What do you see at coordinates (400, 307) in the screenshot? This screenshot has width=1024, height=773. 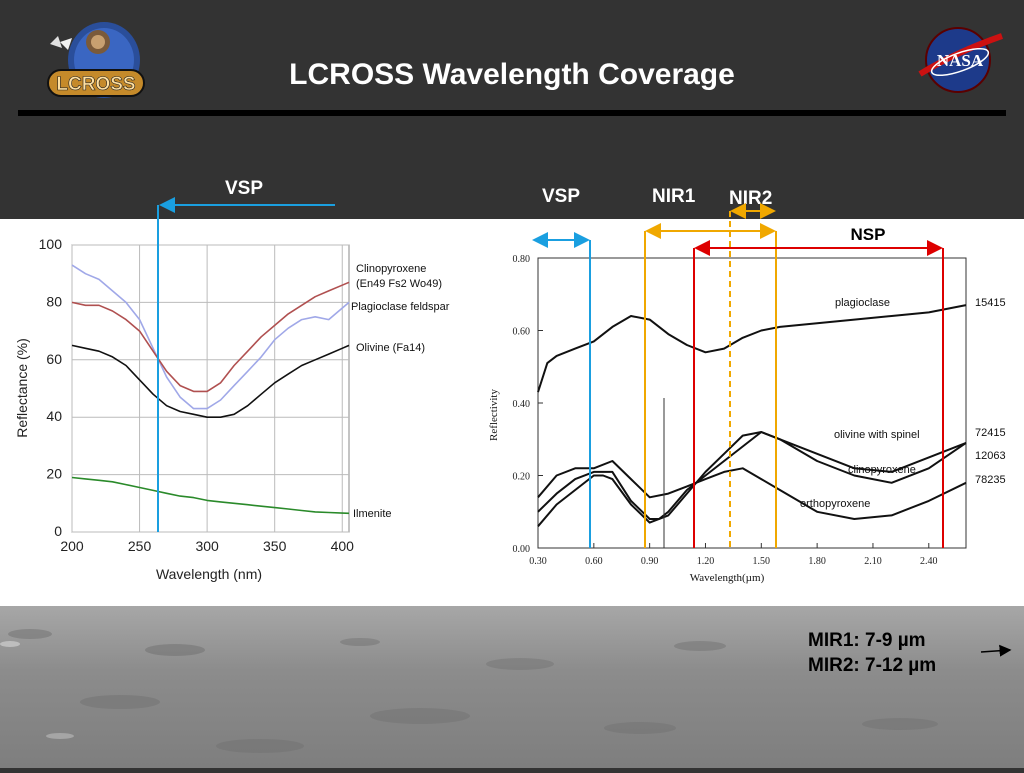 I see `legend-plagioclase-feldspar: Plagioclase feldspar` at bounding box center [400, 307].